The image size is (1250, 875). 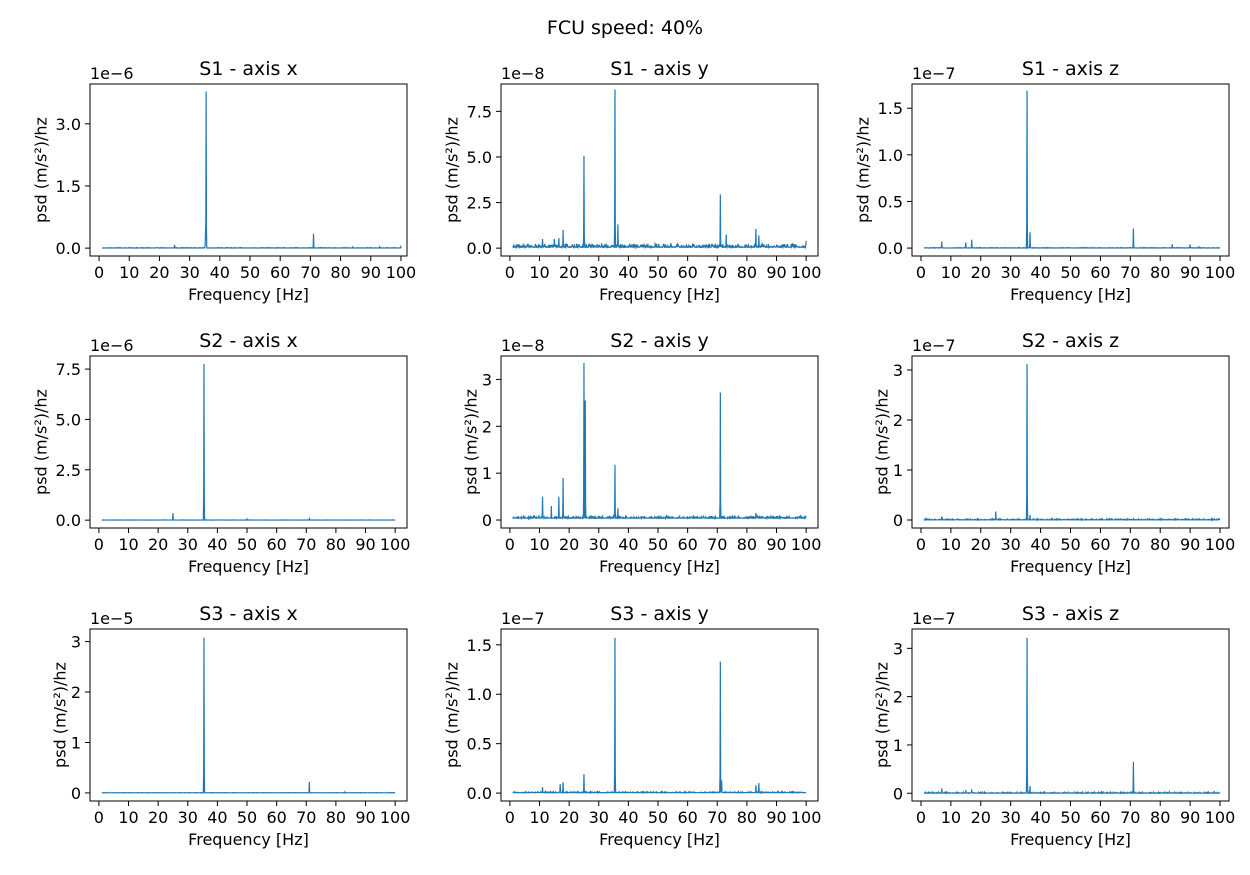 I want to click on y-axis-offset-text: 1e−6, so click(x=112, y=73).